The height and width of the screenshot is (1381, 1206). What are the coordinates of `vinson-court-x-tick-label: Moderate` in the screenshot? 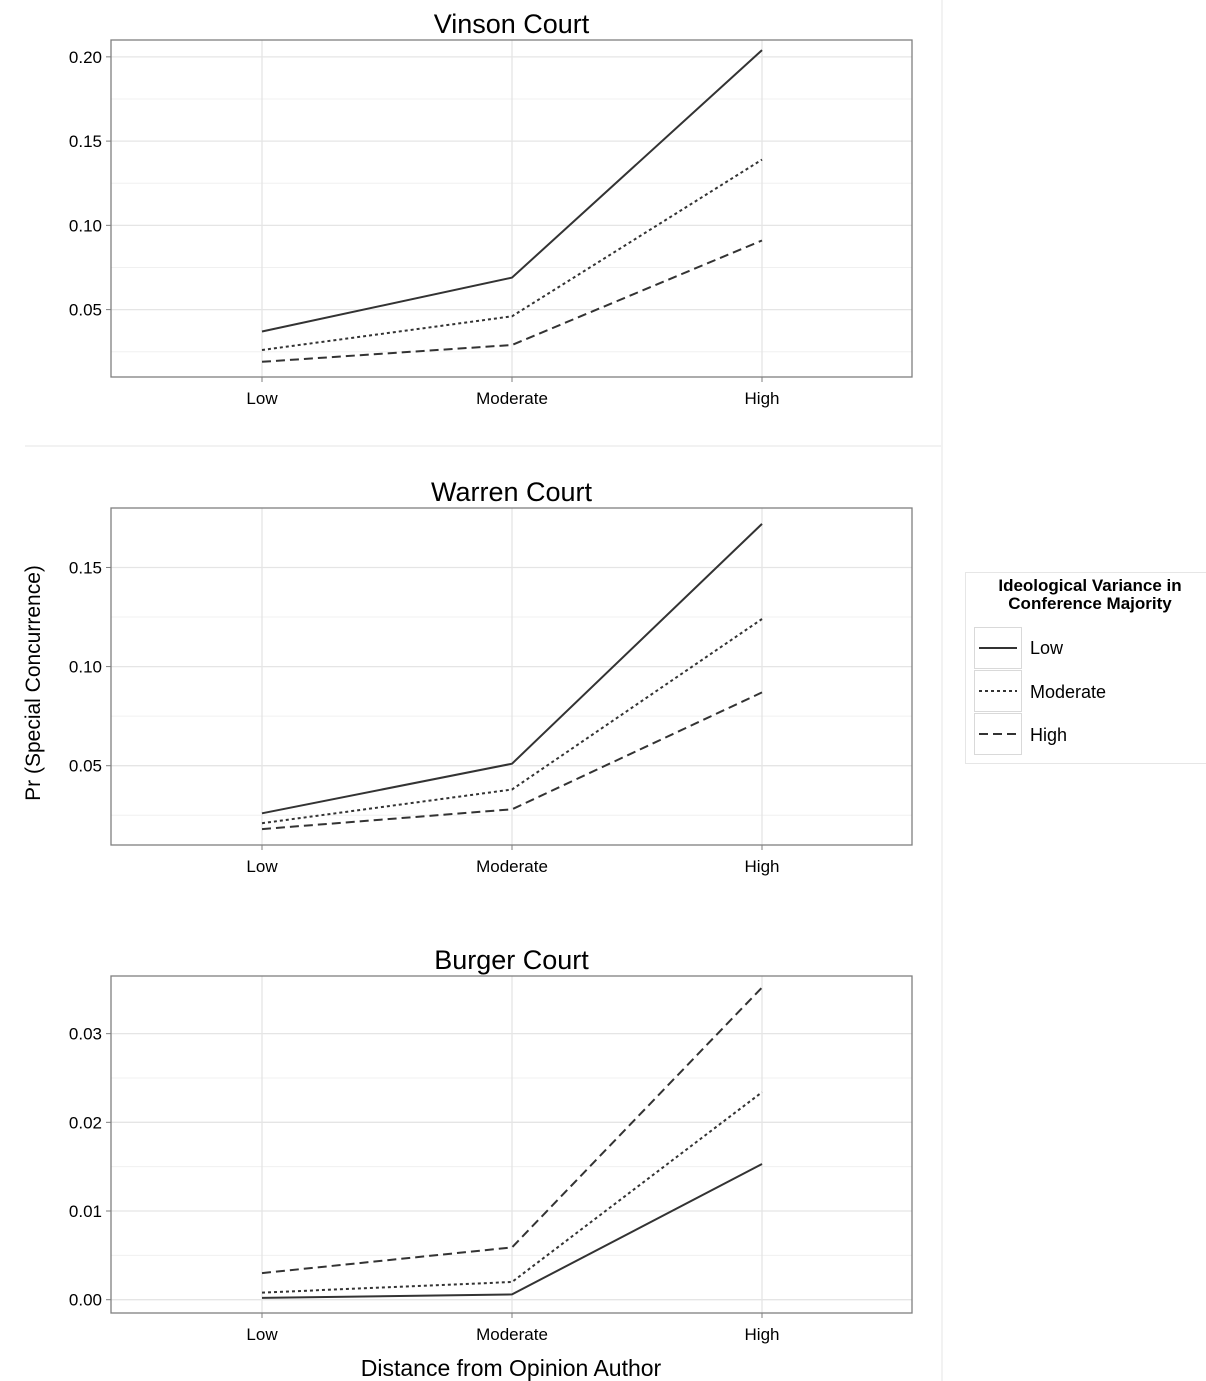 It's located at (512, 398).